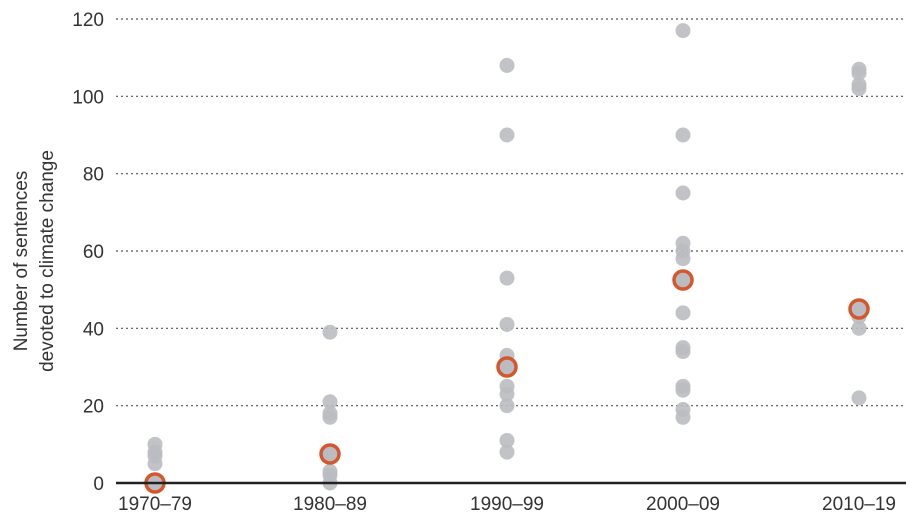  I want to click on x-tick-labels: 1970–79 1980–89 1990–99 2000–09 2010–19, so click(507, 504).